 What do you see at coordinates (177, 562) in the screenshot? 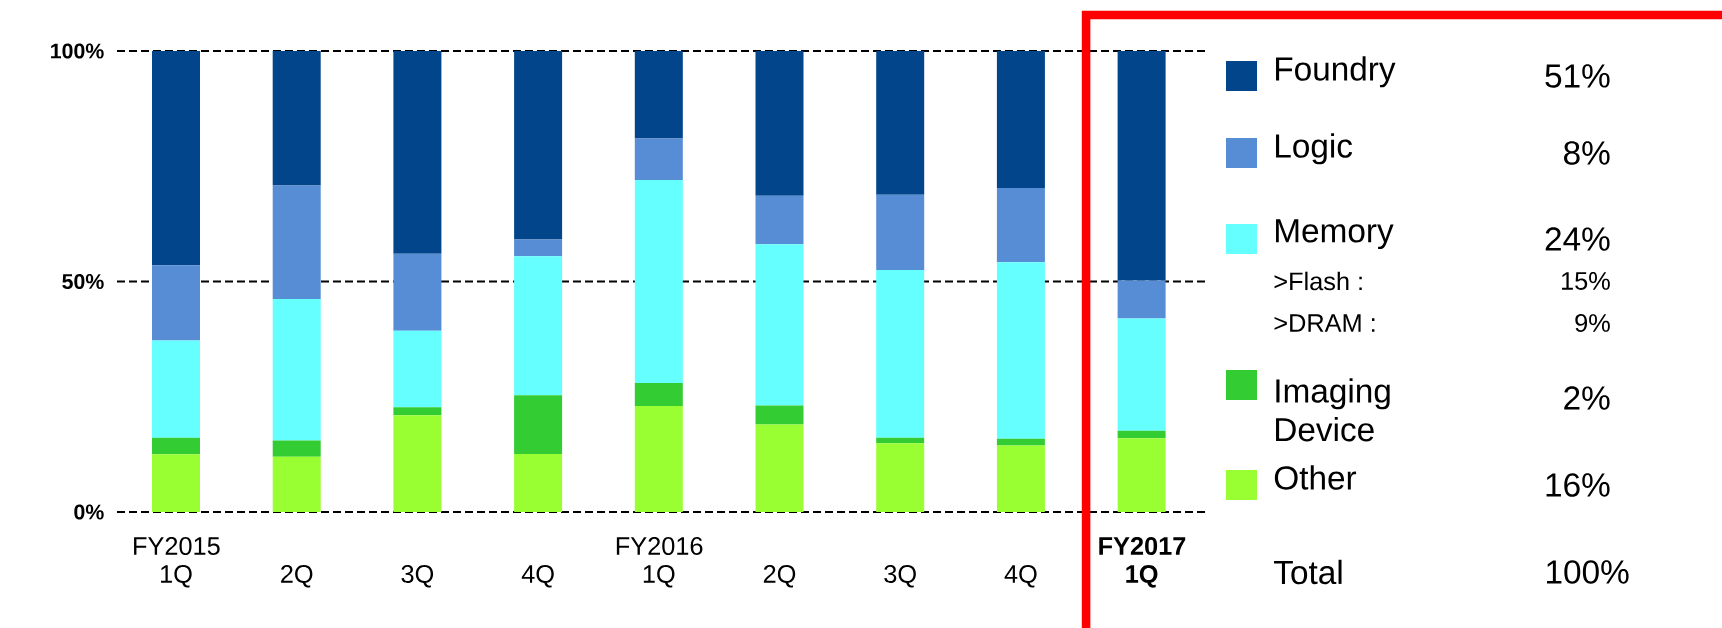
I see `x-tick-label: FY2015 1Q` at bounding box center [177, 562].